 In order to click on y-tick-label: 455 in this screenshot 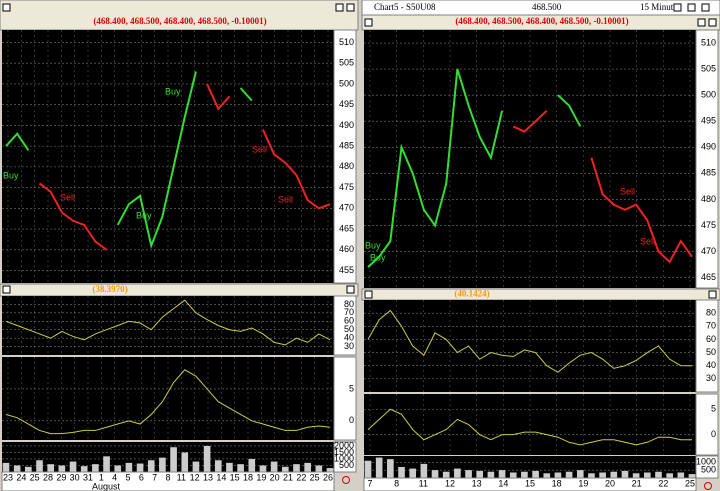, I will do `click(346, 270)`.